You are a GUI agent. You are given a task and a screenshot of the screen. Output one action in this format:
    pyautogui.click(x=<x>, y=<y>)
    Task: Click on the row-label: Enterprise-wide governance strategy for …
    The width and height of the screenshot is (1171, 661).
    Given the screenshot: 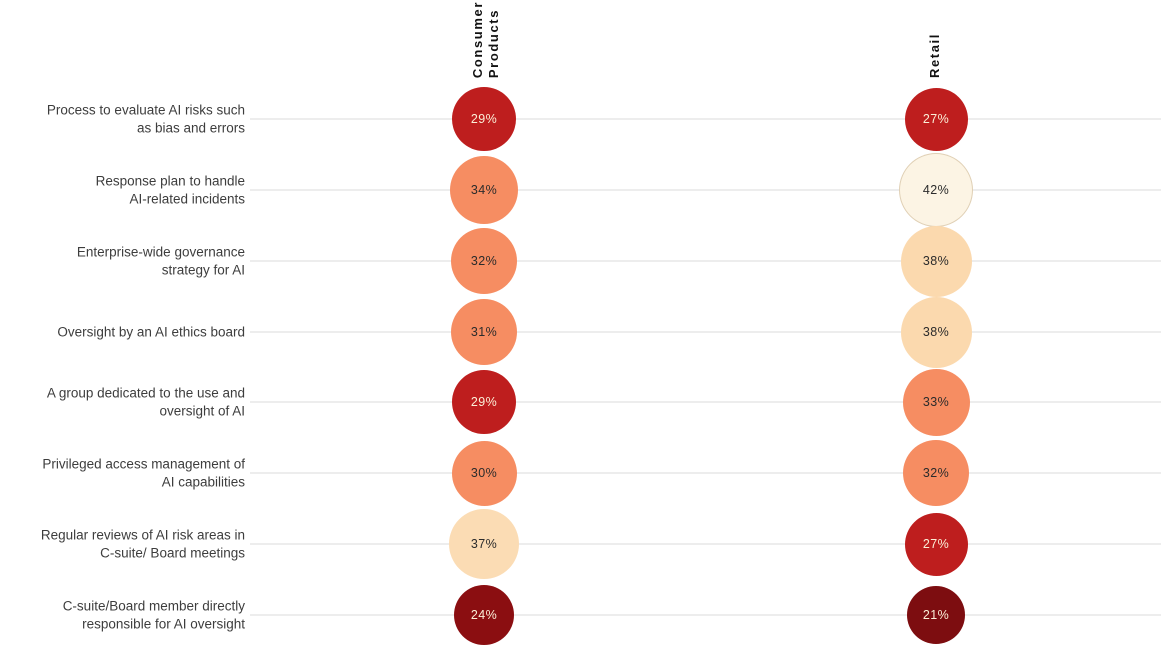 What is the action you would take?
    pyautogui.click(x=160, y=261)
    